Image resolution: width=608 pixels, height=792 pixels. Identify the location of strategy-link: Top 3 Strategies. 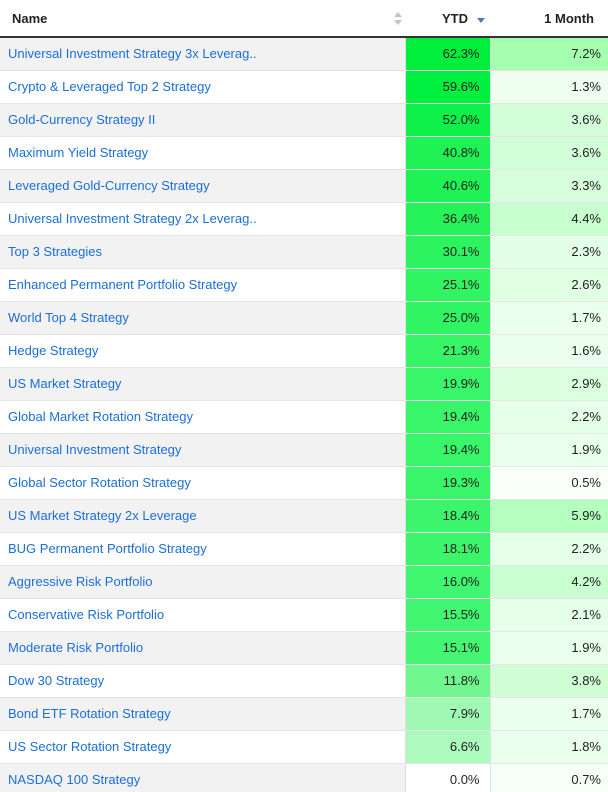
(55, 251).